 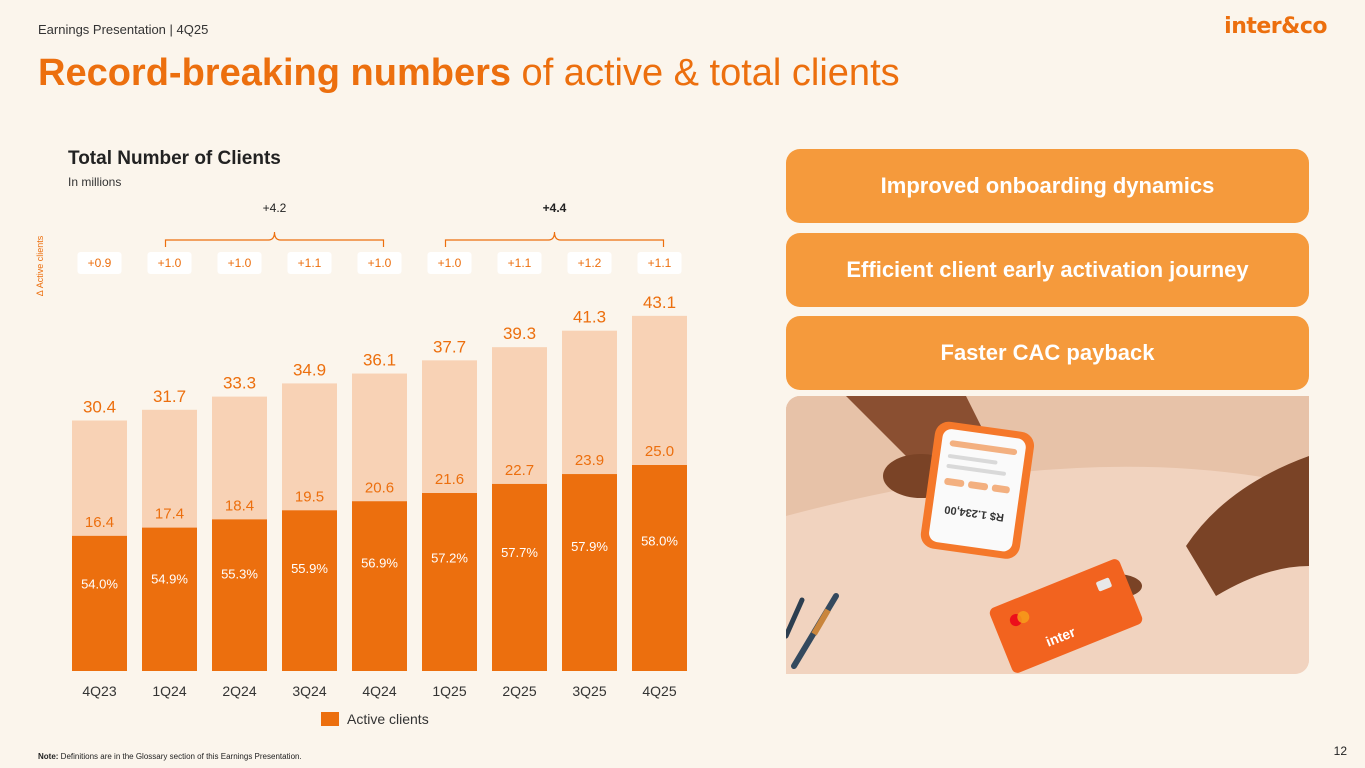 What do you see at coordinates (449, 691) in the screenshot?
I see `x-tick-label: 1Q25` at bounding box center [449, 691].